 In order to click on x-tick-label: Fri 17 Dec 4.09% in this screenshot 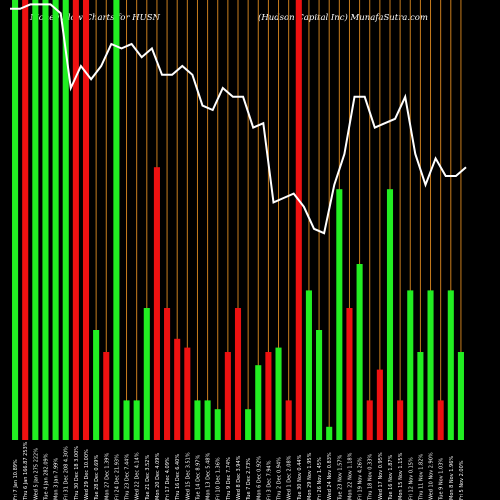, I will do `click(168, 478)`.